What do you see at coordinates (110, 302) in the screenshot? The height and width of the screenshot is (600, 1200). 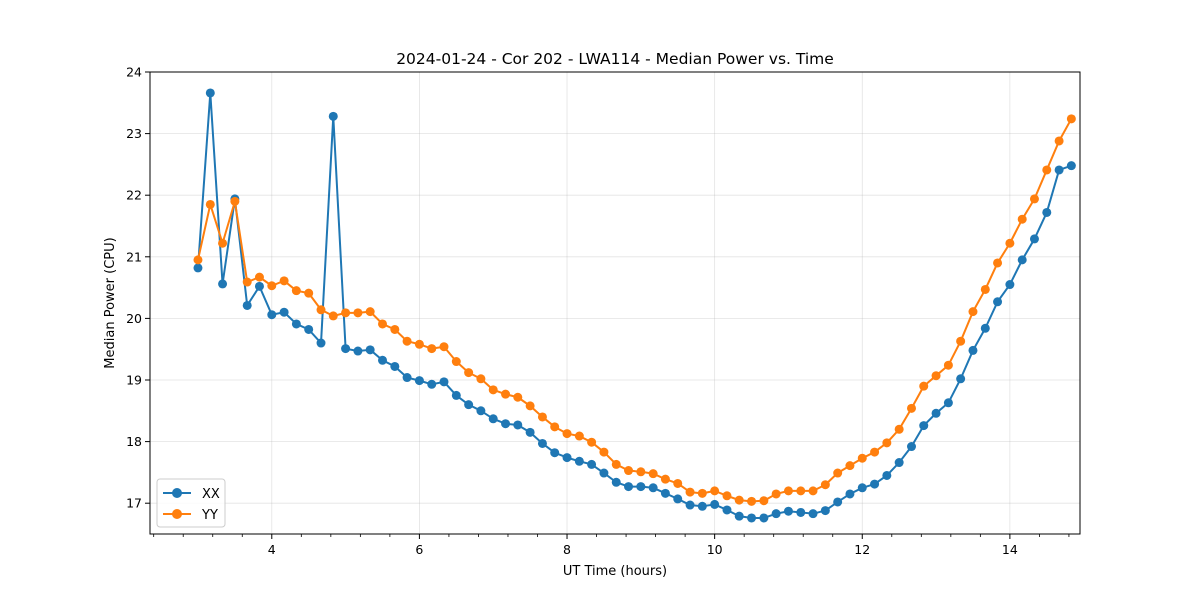 I see `y-axis-label: Median Power (CPU)` at bounding box center [110, 302].